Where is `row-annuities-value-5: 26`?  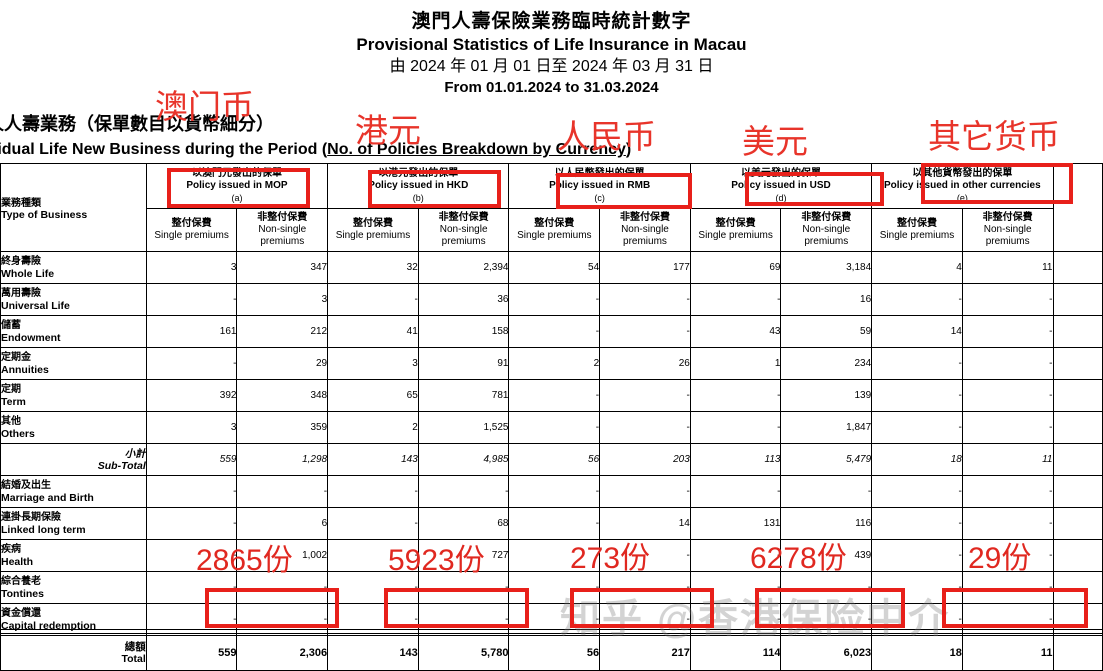 row-annuities-value-5: 26 is located at coordinates (645, 363).